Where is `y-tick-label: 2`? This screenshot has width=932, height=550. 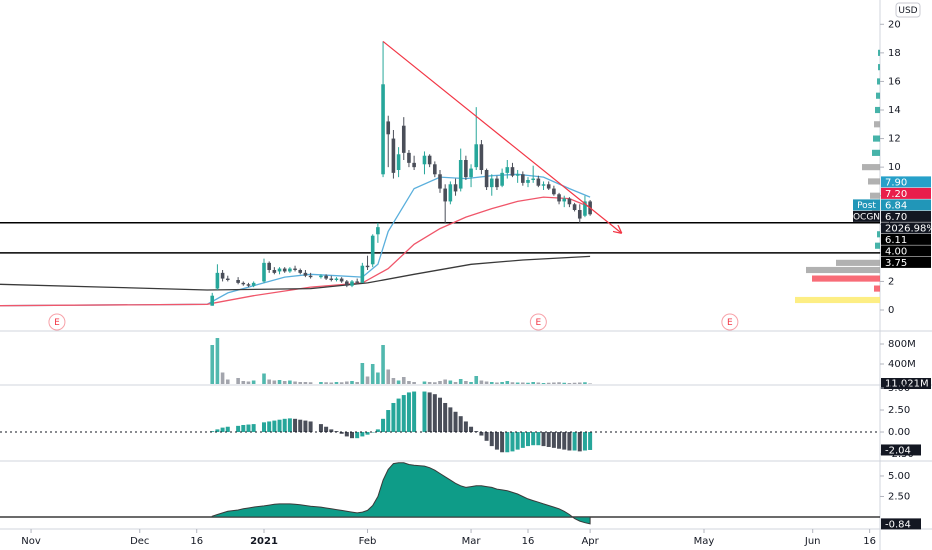 y-tick-label: 2 is located at coordinates (891, 281).